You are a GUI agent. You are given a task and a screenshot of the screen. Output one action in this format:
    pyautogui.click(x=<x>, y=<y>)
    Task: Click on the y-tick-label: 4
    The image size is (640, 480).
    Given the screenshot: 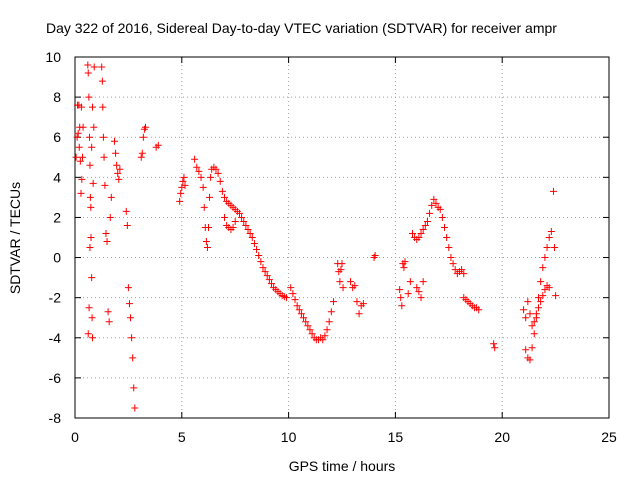 What is the action you would take?
    pyautogui.click(x=57, y=177)
    